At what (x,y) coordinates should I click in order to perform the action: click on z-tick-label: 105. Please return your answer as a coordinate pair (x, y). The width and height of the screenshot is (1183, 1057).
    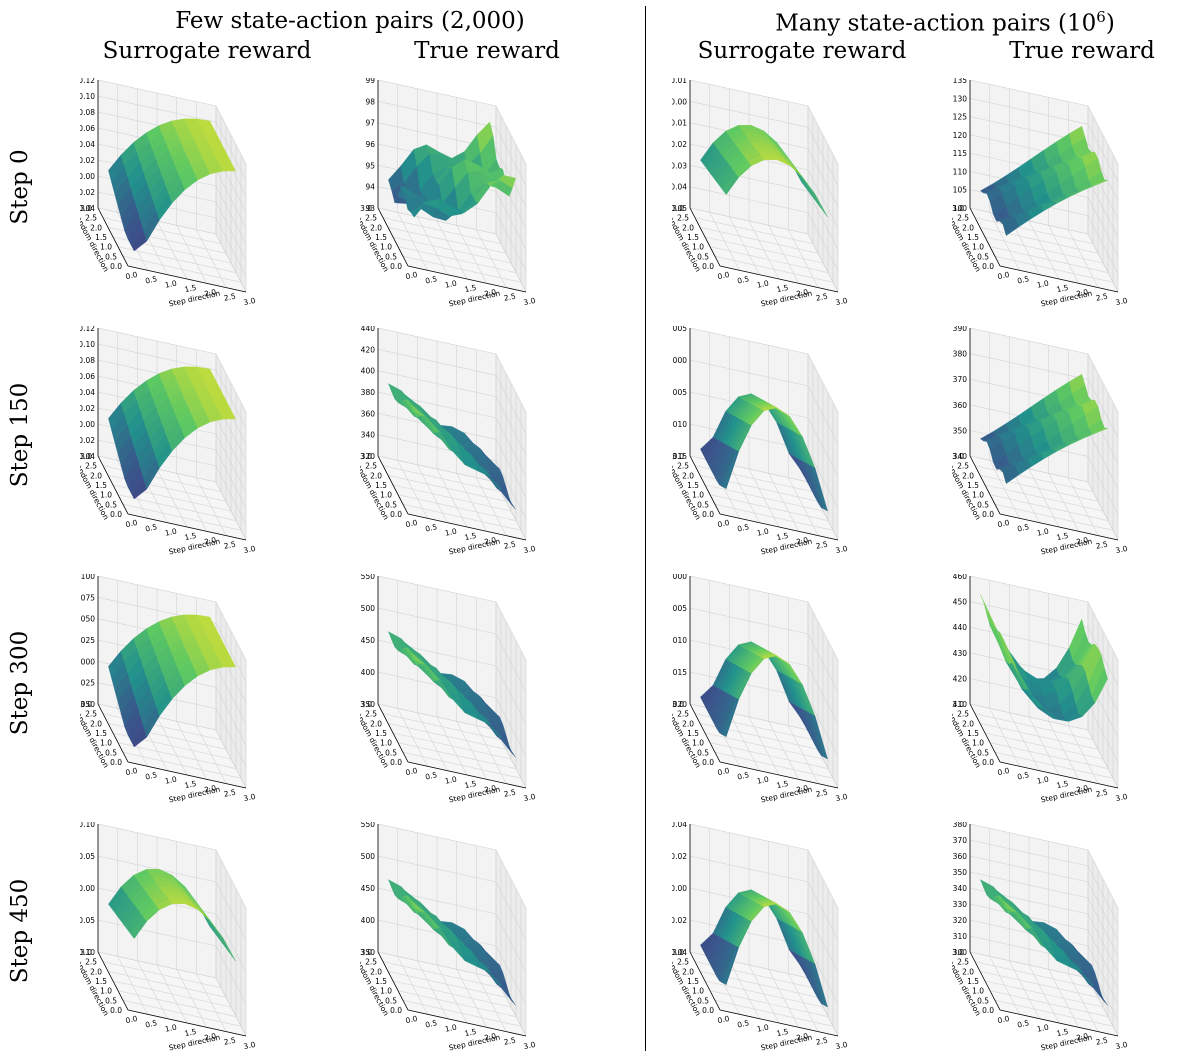
    Looking at the image, I should click on (960, 190).